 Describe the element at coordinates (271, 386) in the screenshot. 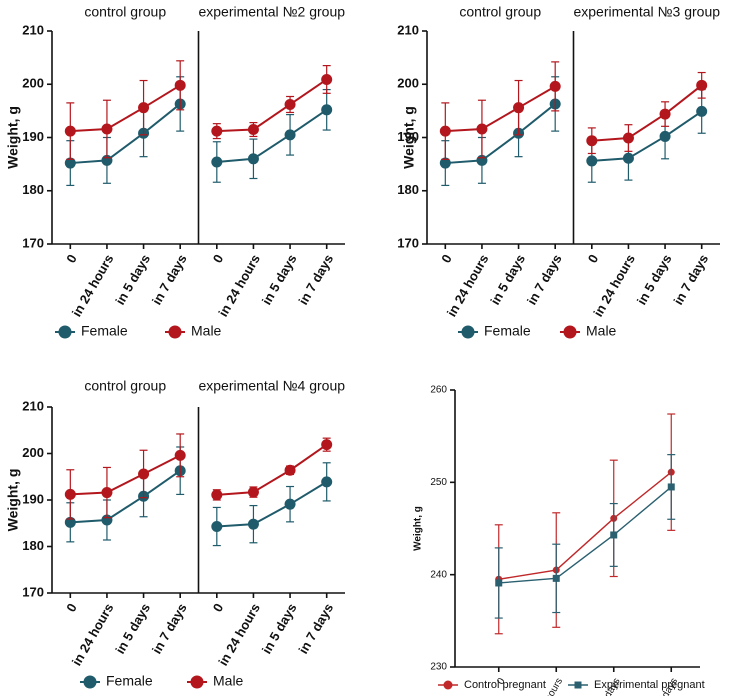

I see `group-title: experimental №4 group` at that location.